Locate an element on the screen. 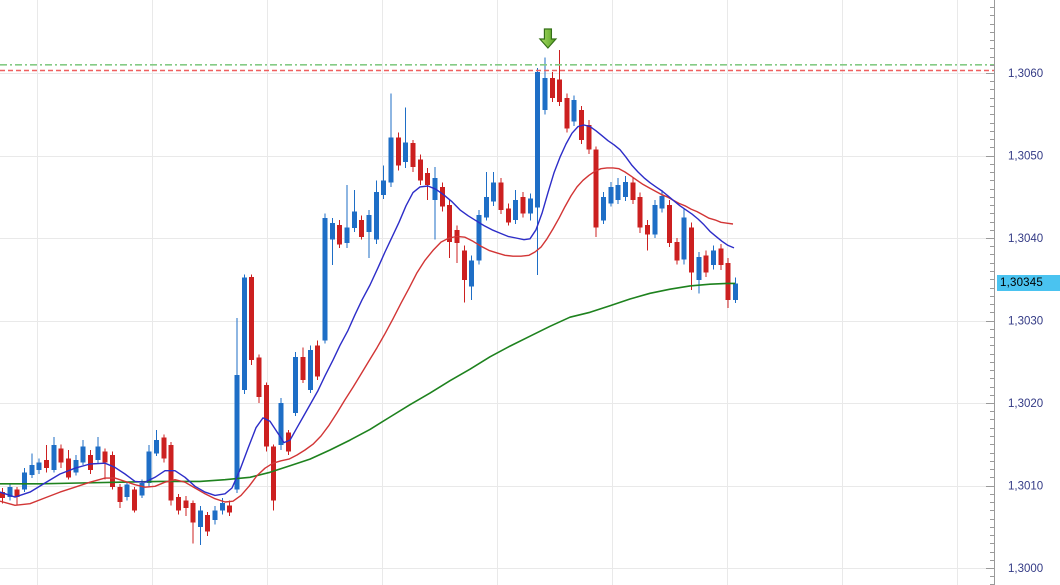  y-axis-label: 1,3020 is located at coordinates (1025, 404).